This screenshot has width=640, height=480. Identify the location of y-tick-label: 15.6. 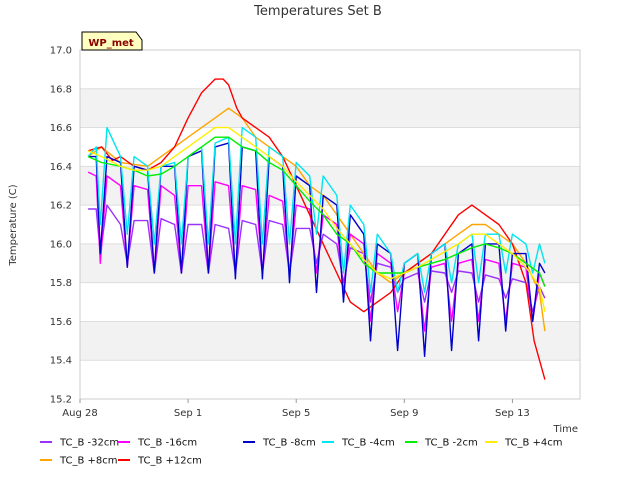
(61, 322).